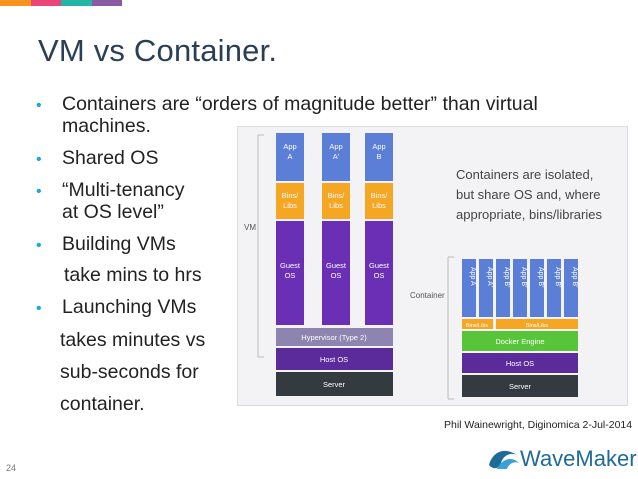 This screenshot has width=638, height=479. I want to click on figure-credit: Phil Wainewright, Diginomica 2-Jul-2014, so click(538, 425).